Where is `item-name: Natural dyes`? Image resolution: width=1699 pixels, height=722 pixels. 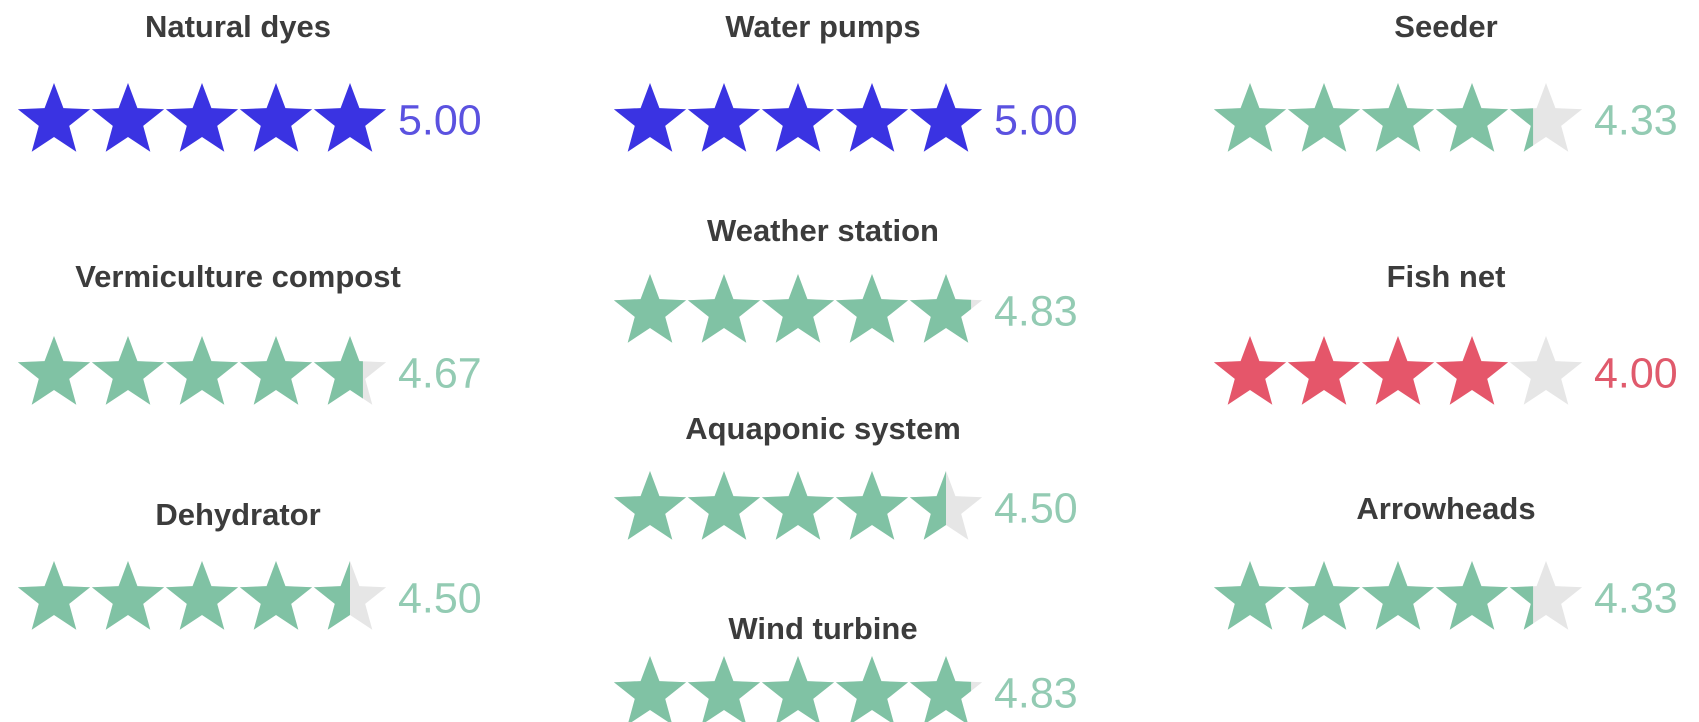 item-name: Natural dyes is located at coordinates (238, 26).